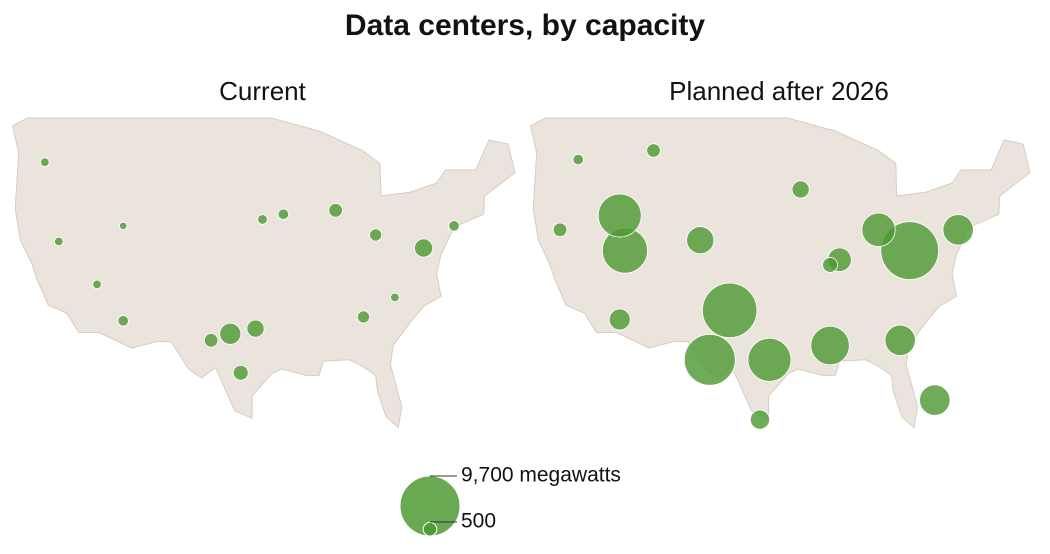 This screenshot has height=554, width=1050. What do you see at coordinates (541, 475) in the screenshot?
I see `legend-label: 9,700 megawatts` at bounding box center [541, 475].